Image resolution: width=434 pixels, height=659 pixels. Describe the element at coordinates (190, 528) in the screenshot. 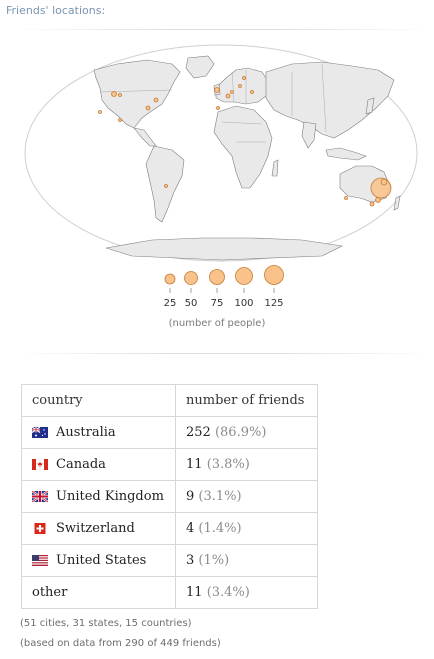

I see `friend-count: 4` at that location.